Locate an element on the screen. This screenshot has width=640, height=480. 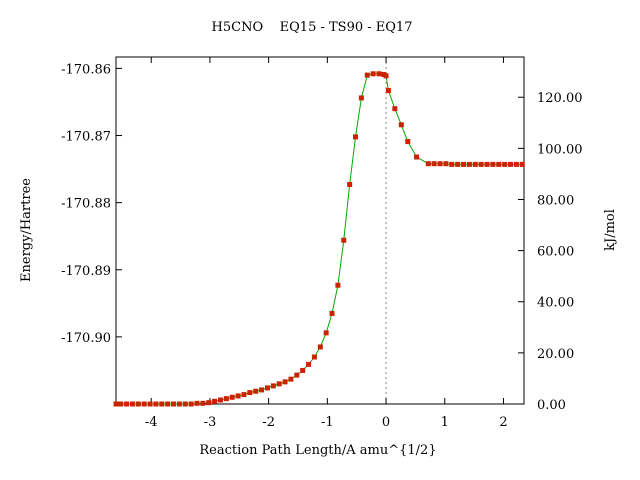
left-y-tick-label: -170.88 is located at coordinates (86, 204).